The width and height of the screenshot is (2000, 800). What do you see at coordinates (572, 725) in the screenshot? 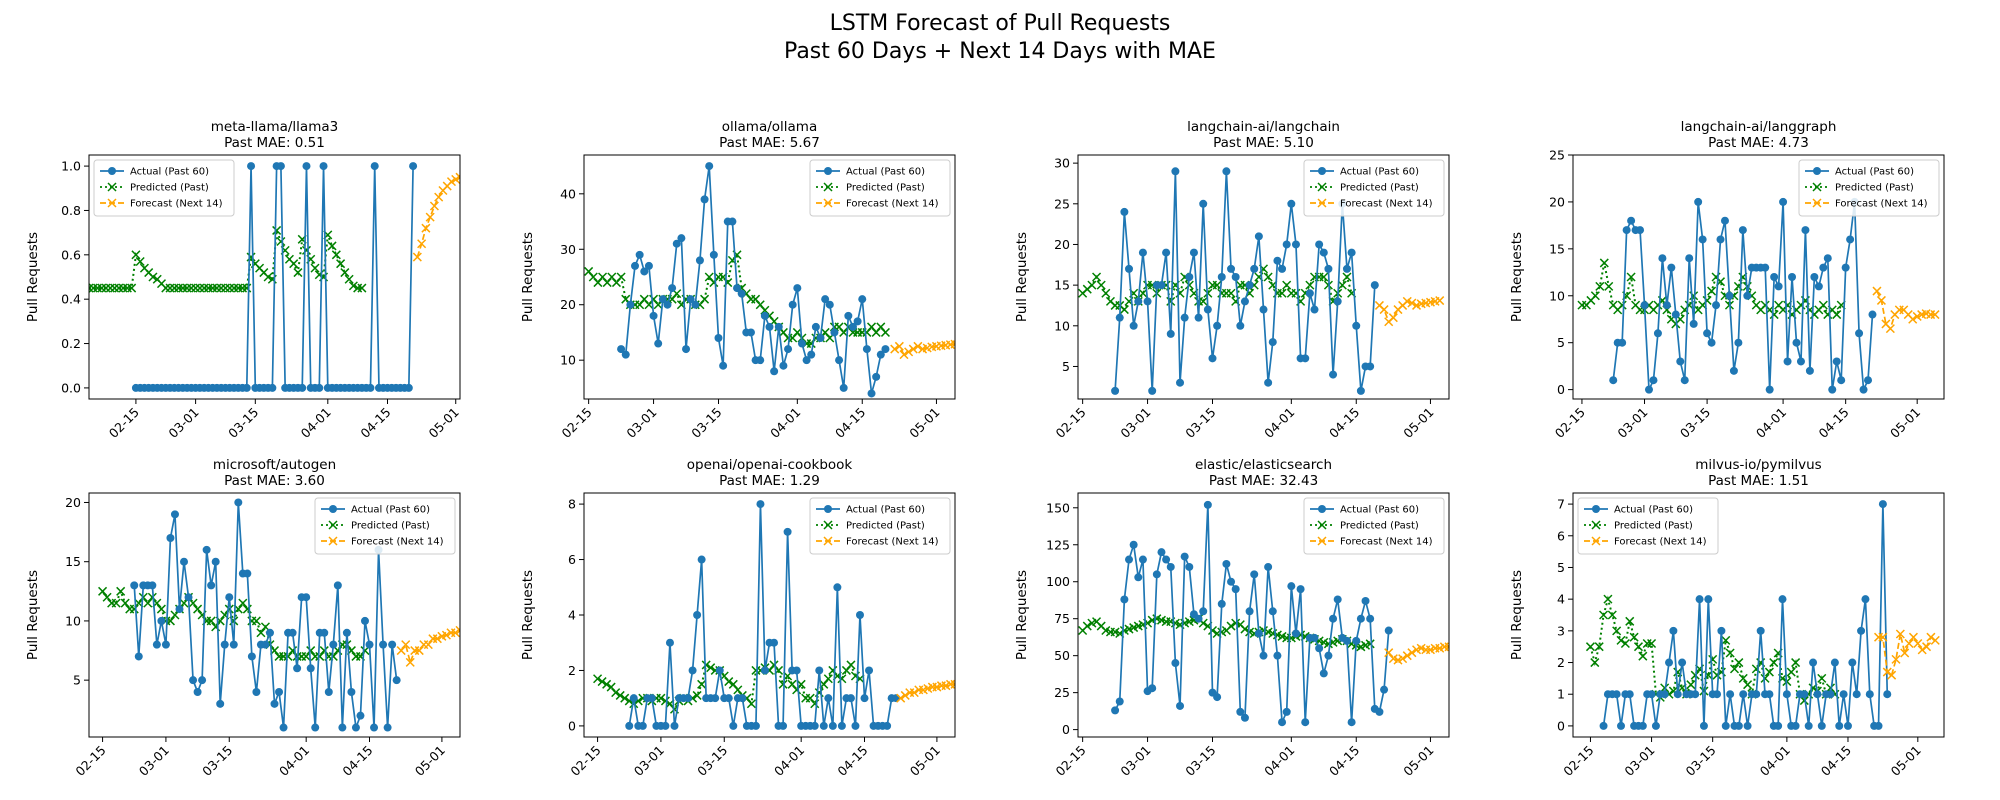
I see `y-tick-label: 0` at bounding box center [572, 725].